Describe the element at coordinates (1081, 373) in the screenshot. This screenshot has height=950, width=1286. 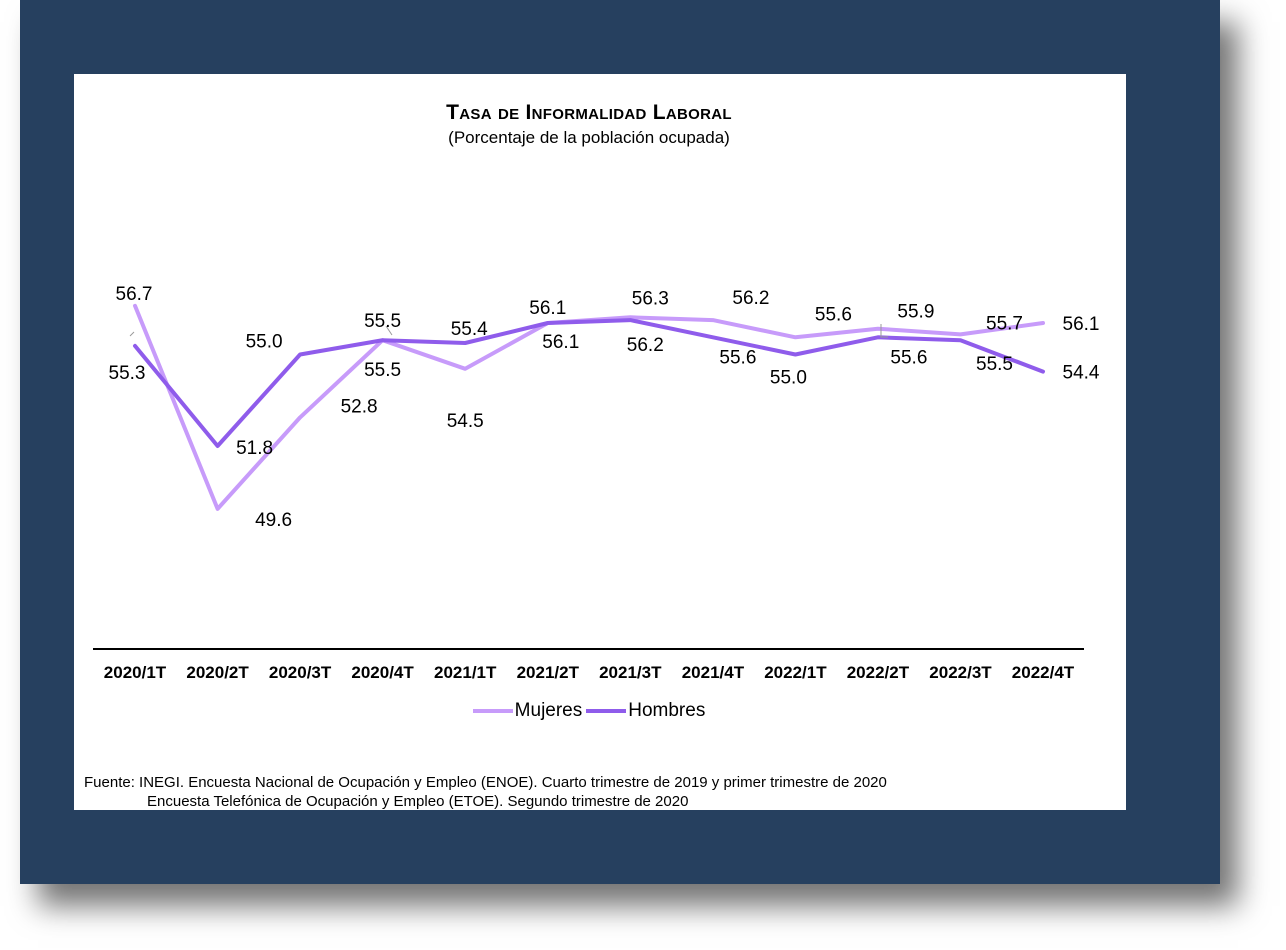
I see `data-label-hombres: 54.4` at that location.